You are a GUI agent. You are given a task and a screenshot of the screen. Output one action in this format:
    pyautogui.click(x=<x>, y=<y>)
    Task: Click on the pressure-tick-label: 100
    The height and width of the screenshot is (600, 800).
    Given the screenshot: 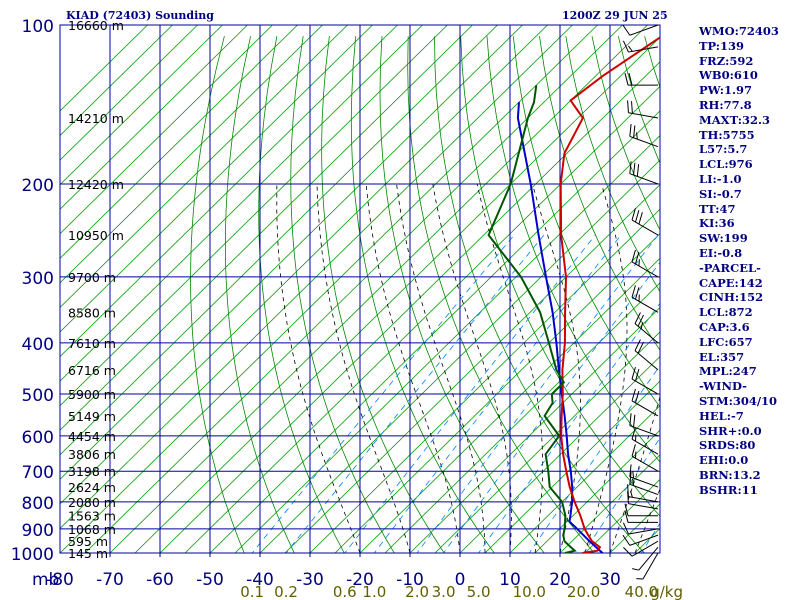 What is the action you would take?
    pyautogui.click(x=38, y=27)
    